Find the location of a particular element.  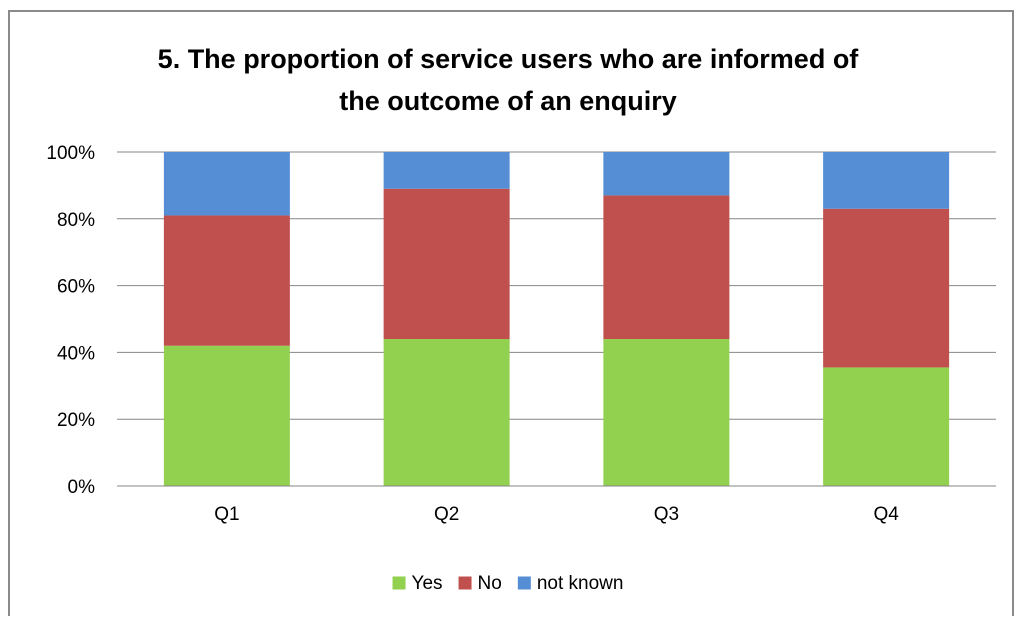

x-tick-label: Q1 is located at coordinates (226, 514).